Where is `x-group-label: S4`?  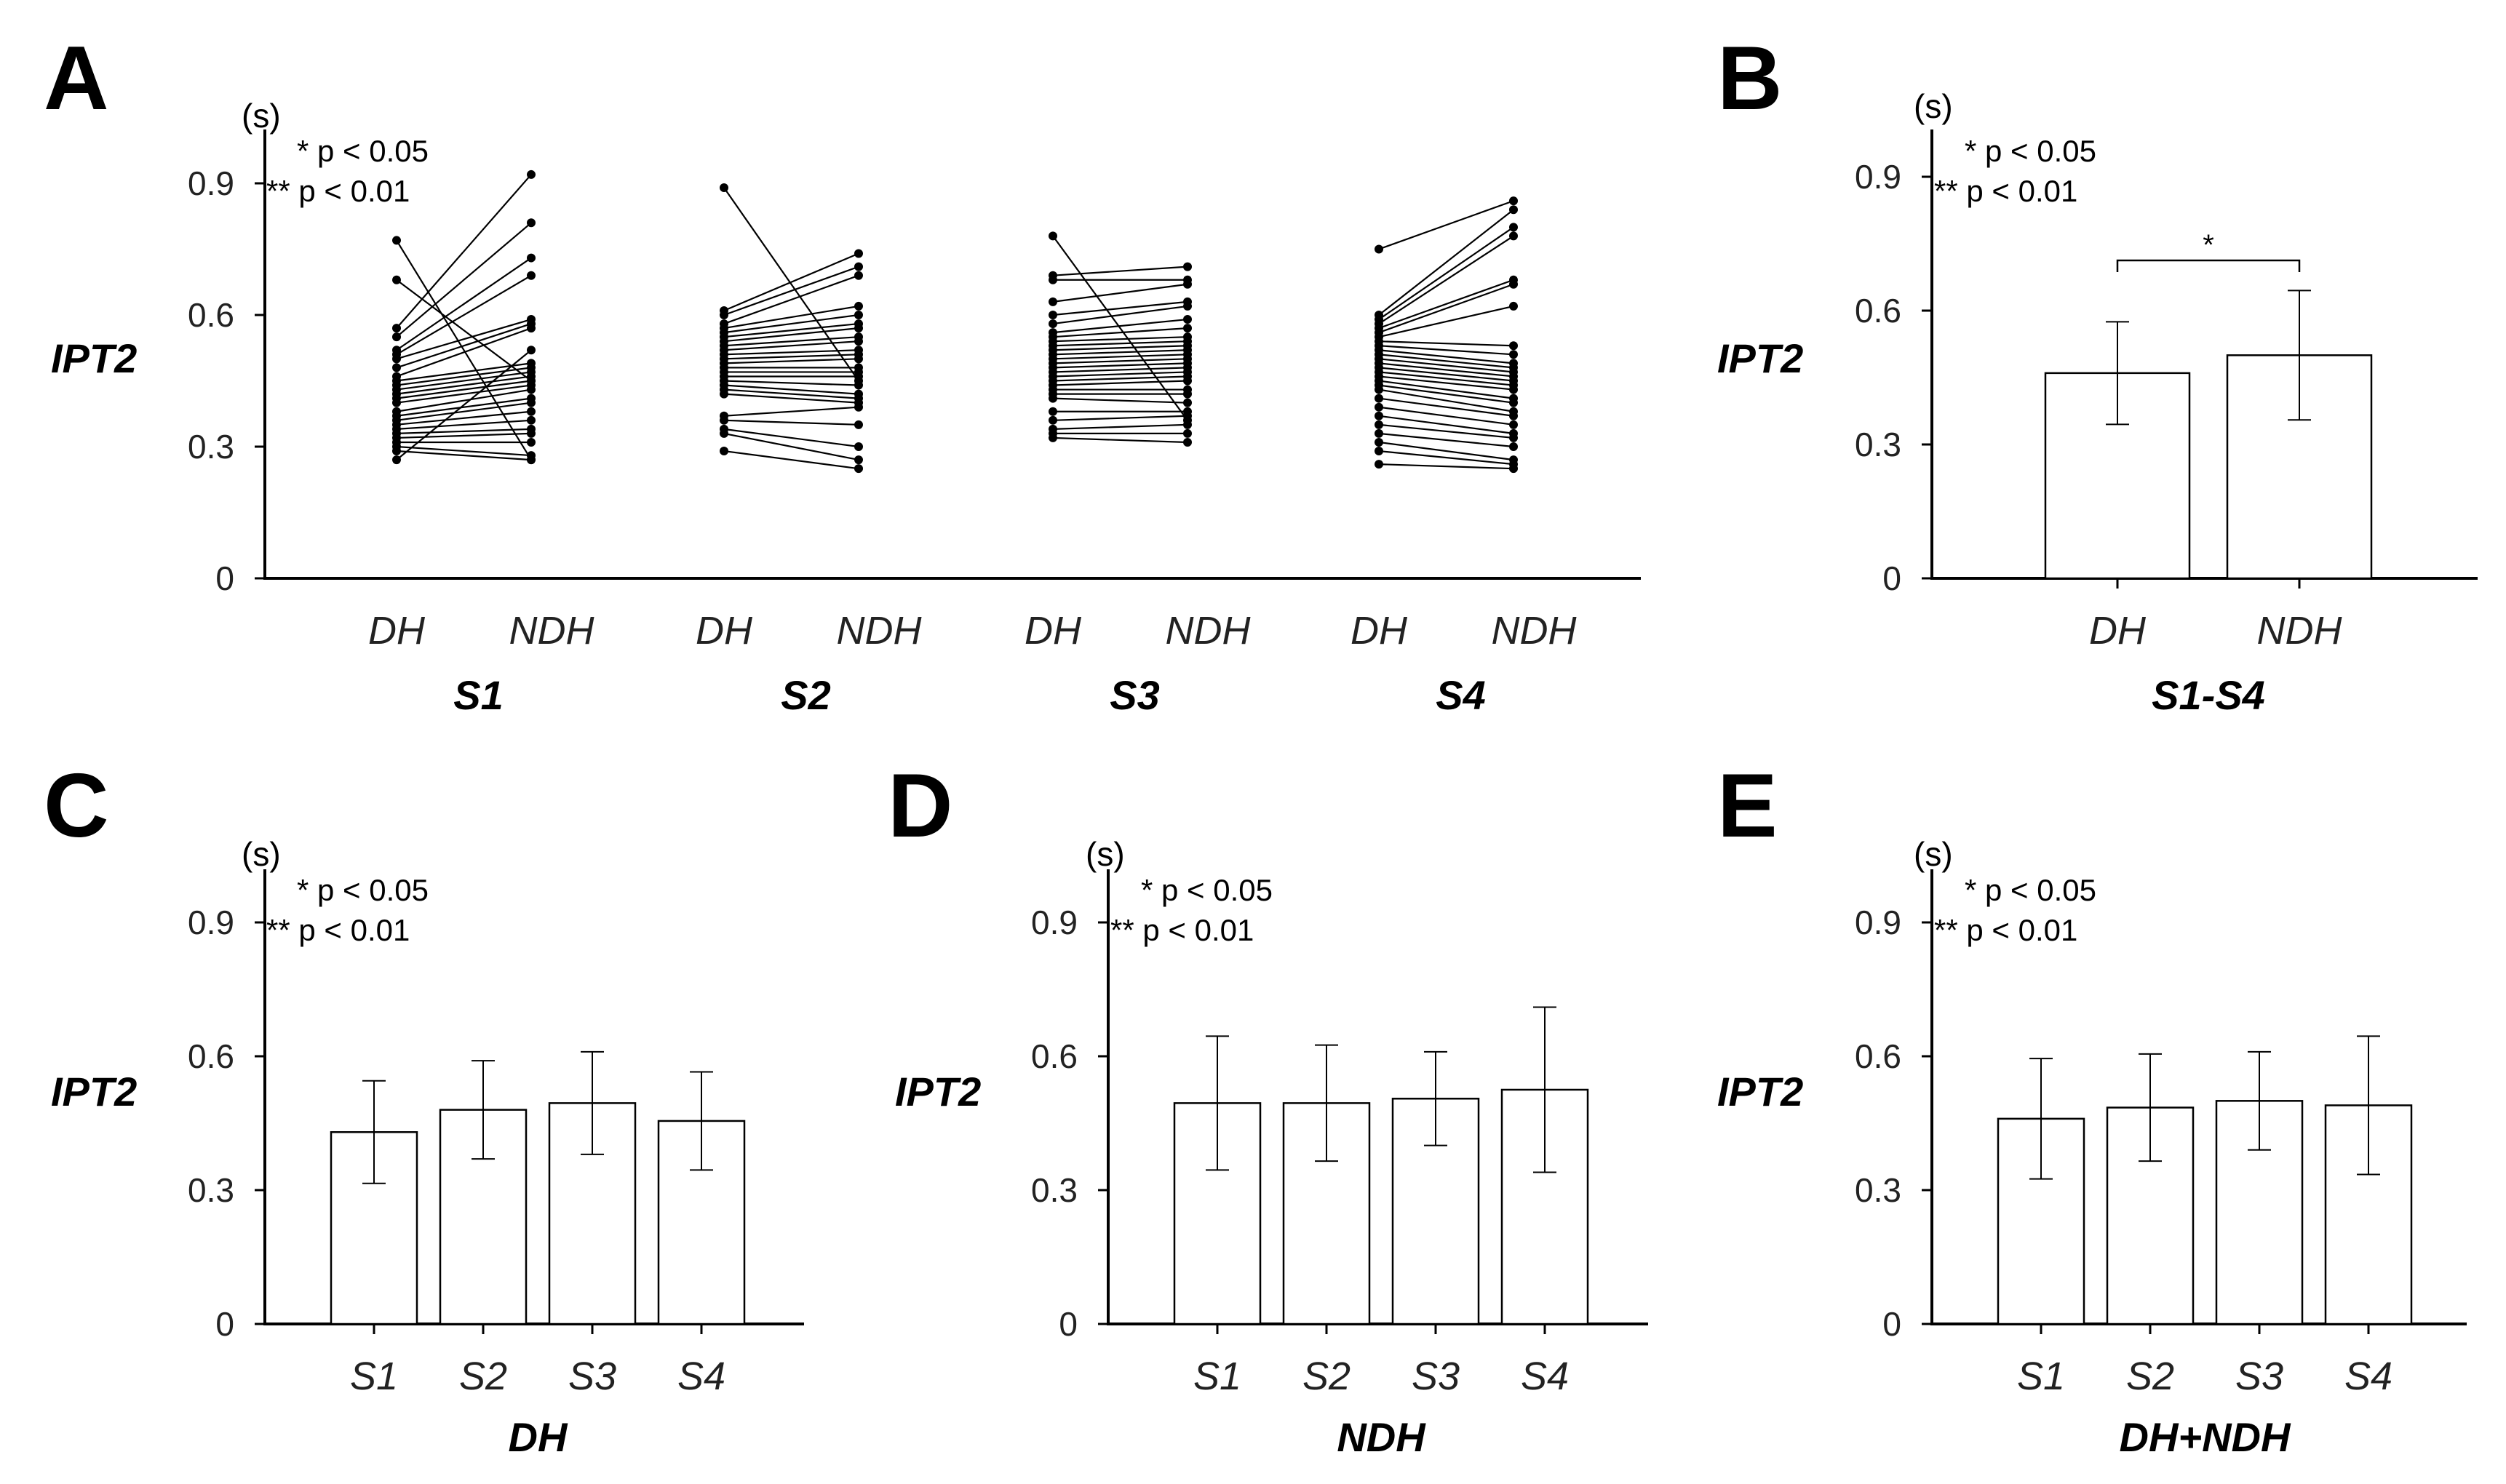
x-group-label: S4 is located at coordinates (1461, 695).